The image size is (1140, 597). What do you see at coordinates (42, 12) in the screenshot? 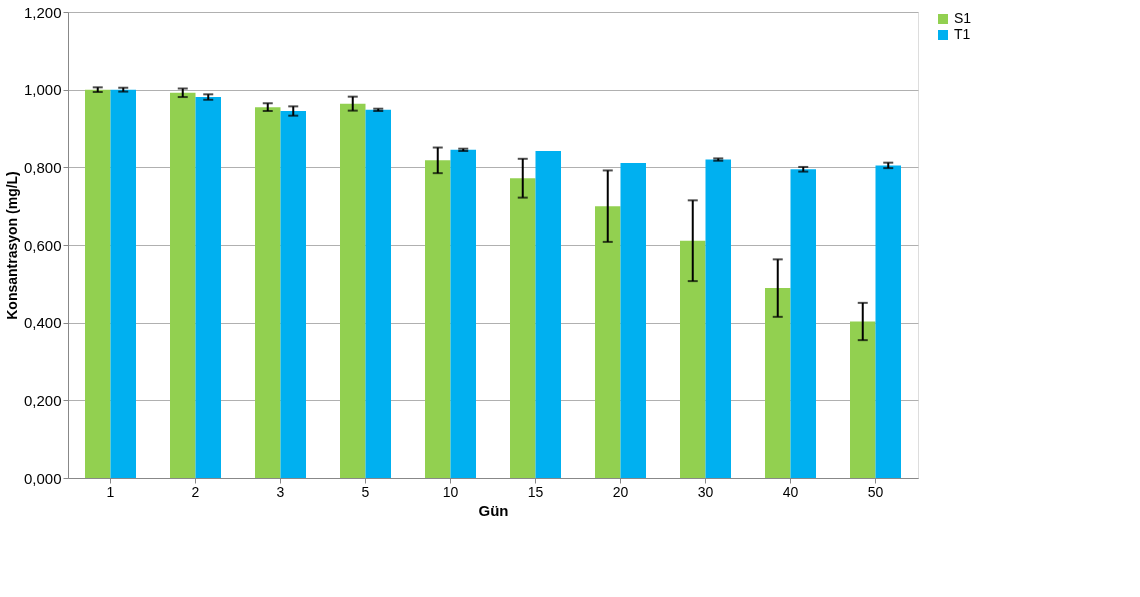
I see `y-tick-label: 1,200` at bounding box center [42, 12].